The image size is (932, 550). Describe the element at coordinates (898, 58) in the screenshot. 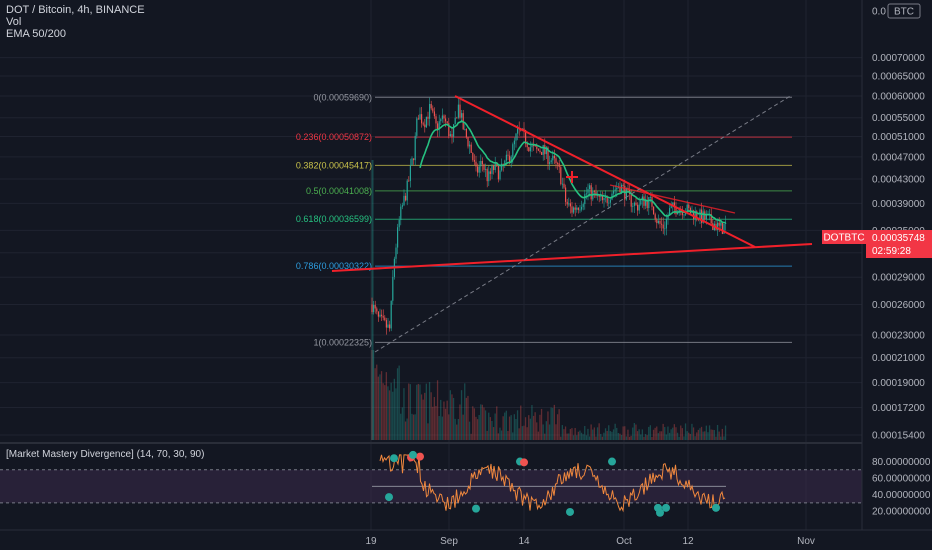

I see `price-tick-label: 0.00070000` at that location.